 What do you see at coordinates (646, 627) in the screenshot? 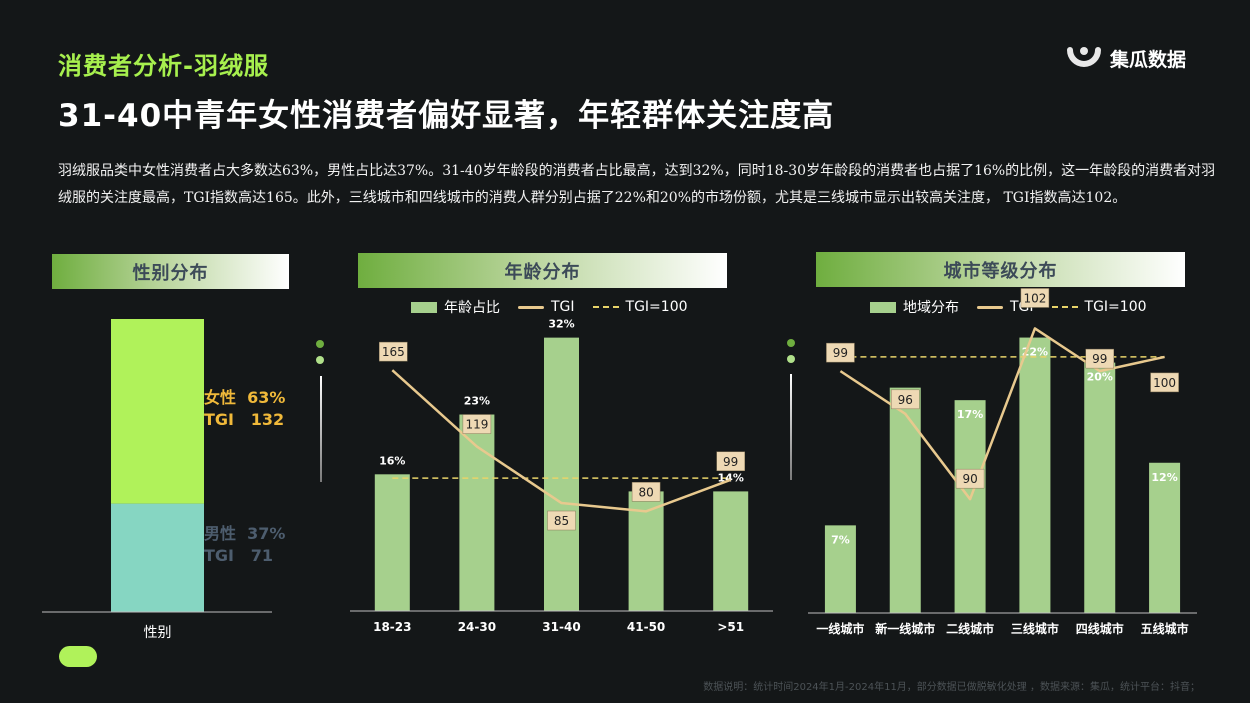
I see `x-tick-label: 41-50` at bounding box center [646, 627].